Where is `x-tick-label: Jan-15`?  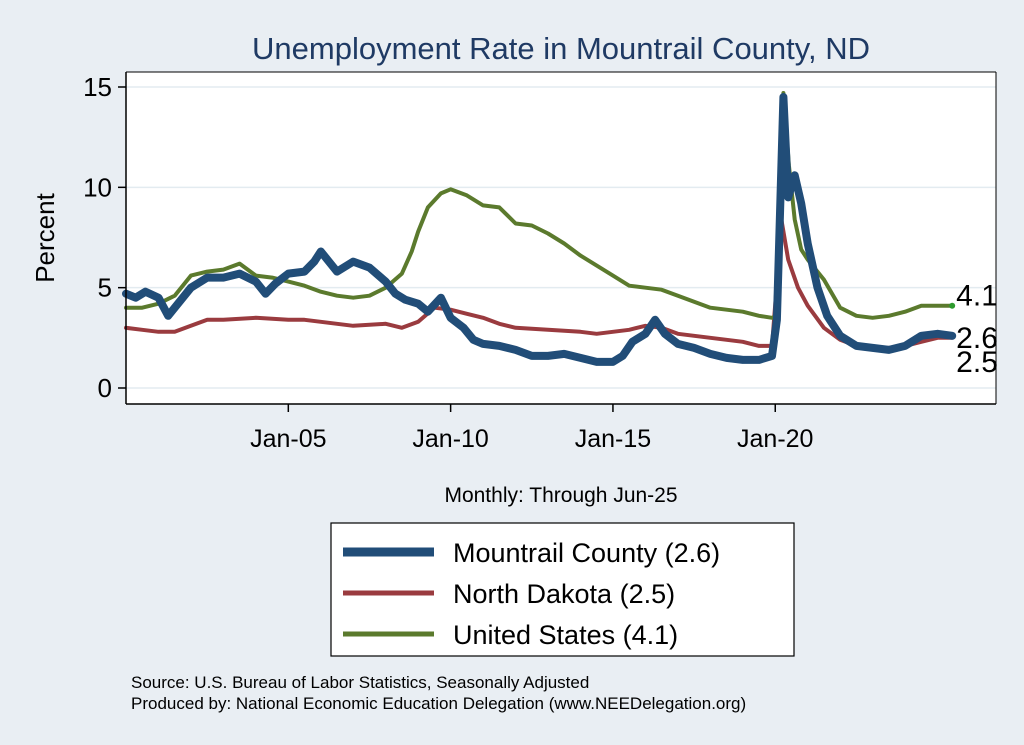
x-tick-label: Jan-15 is located at coordinates (613, 439).